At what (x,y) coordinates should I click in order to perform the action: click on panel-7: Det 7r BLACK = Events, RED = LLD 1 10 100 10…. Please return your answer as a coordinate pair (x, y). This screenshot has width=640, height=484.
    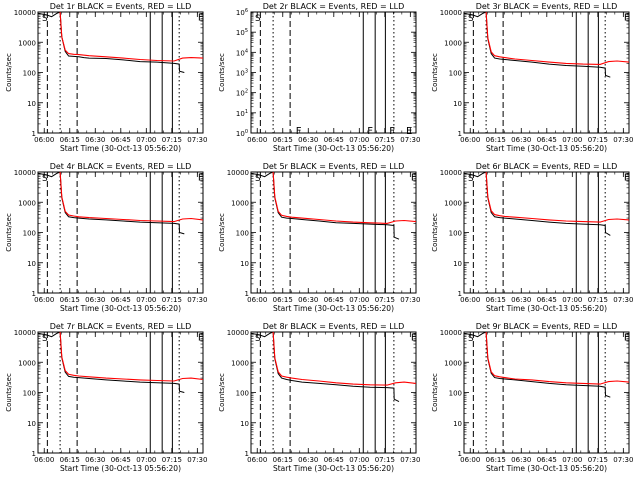
    Looking at the image, I should click on (106, 397).